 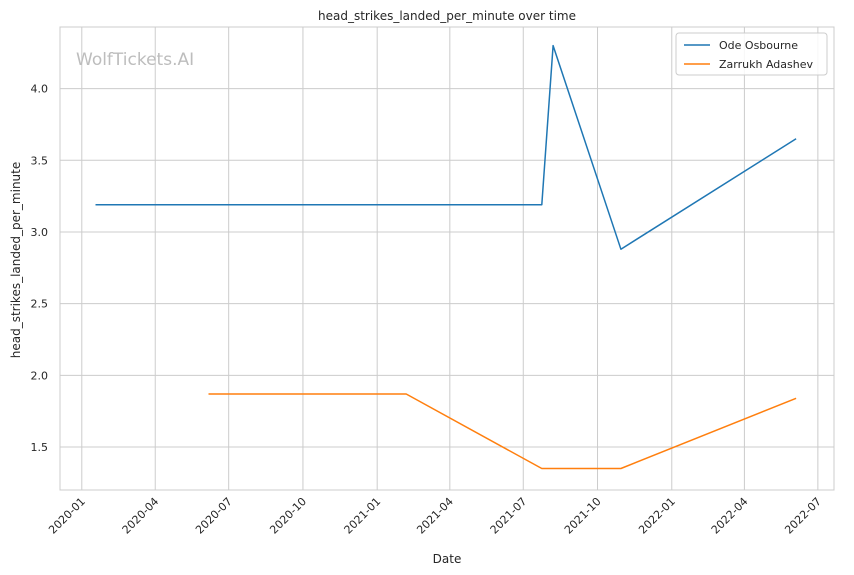 I want to click on watermark: WolfTickets.AI, so click(x=135, y=60).